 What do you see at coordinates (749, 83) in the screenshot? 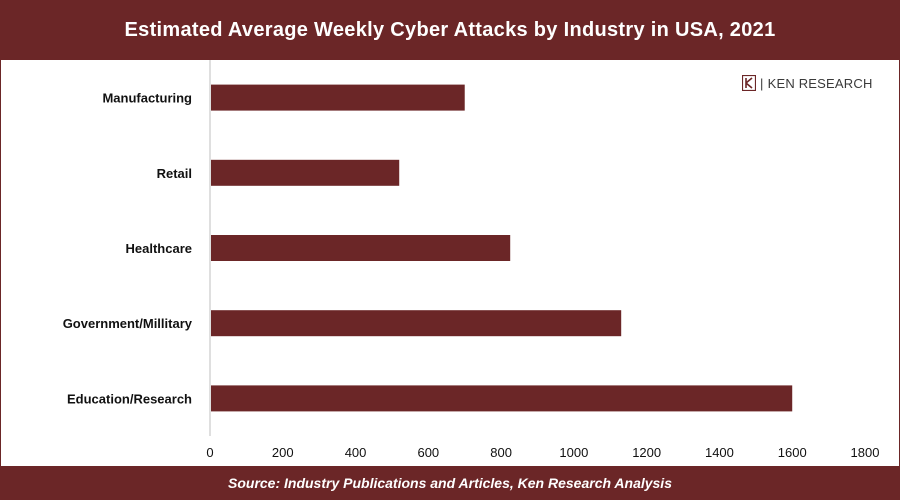
I see `ken-research-logo-mark-icon` at bounding box center [749, 83].